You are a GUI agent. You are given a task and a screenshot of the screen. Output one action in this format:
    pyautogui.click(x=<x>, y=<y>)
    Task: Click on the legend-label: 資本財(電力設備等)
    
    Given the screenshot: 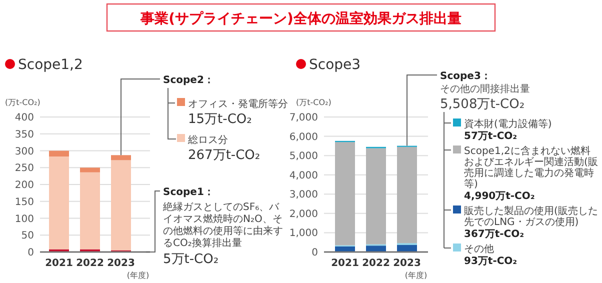 What is the action you would take?
    pyautogui.click(x=508, y=124)
    